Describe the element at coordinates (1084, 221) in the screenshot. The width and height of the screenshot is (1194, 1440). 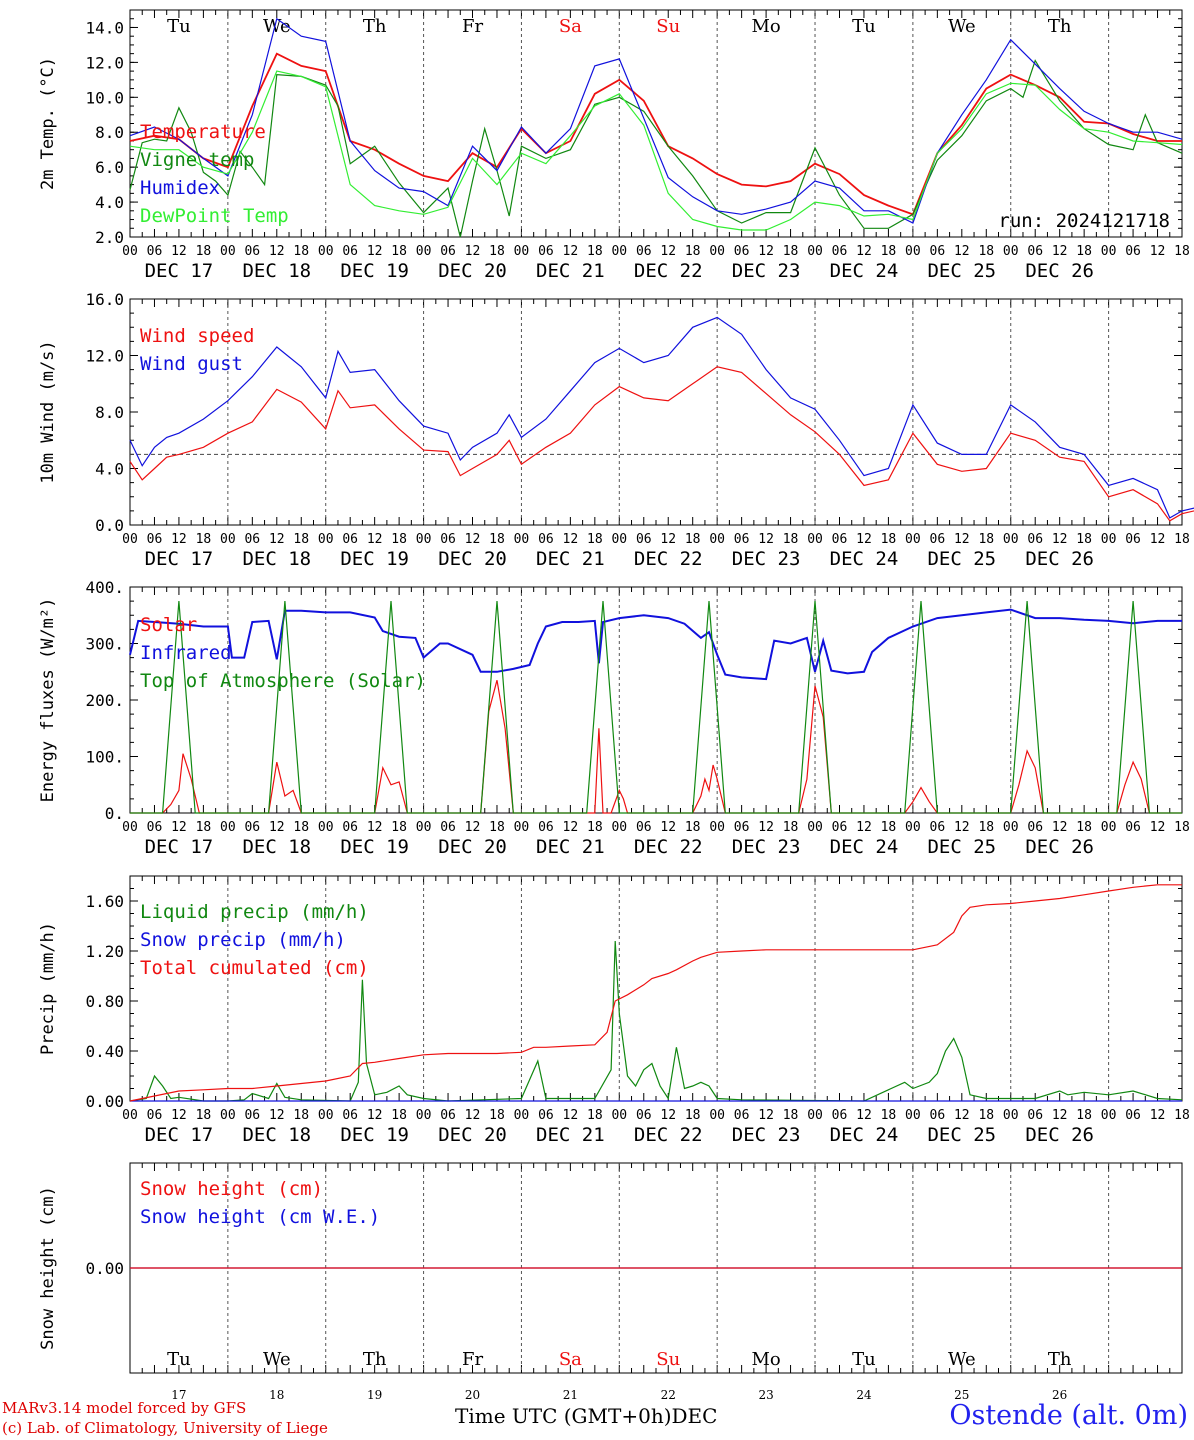
I see `run-label: run: 2024121718` at that location.